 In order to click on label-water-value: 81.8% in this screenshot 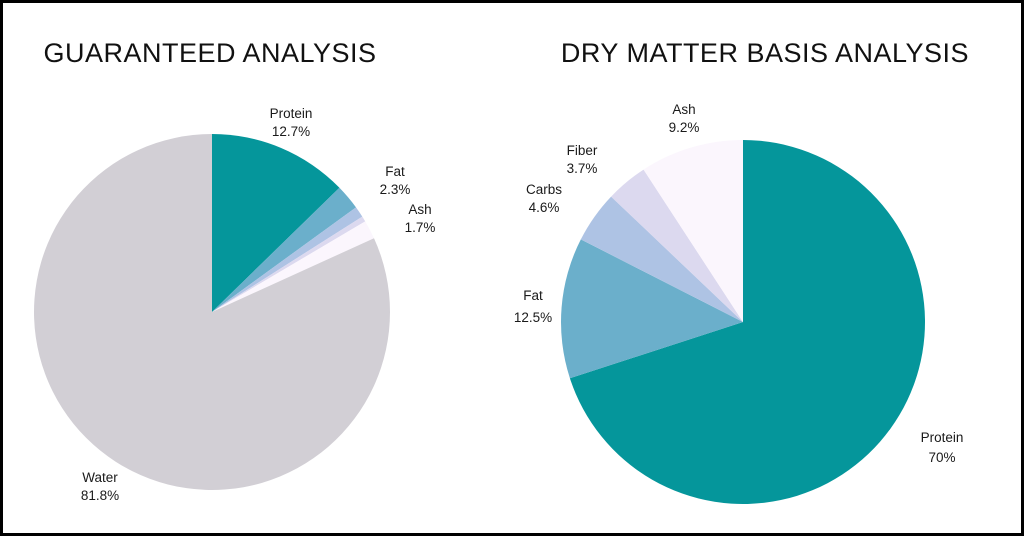, I will do `click(100, 495)`.